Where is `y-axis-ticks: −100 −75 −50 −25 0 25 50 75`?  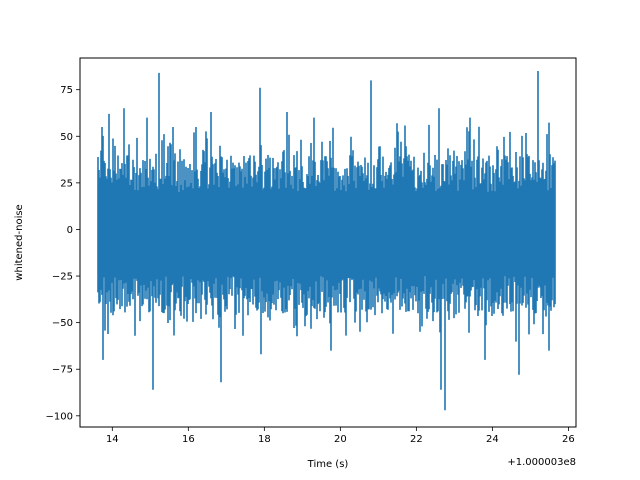 y-axis-ticks: −100 −75 −50 −25 0 25 50 75 is located at coordinates (63, 253).